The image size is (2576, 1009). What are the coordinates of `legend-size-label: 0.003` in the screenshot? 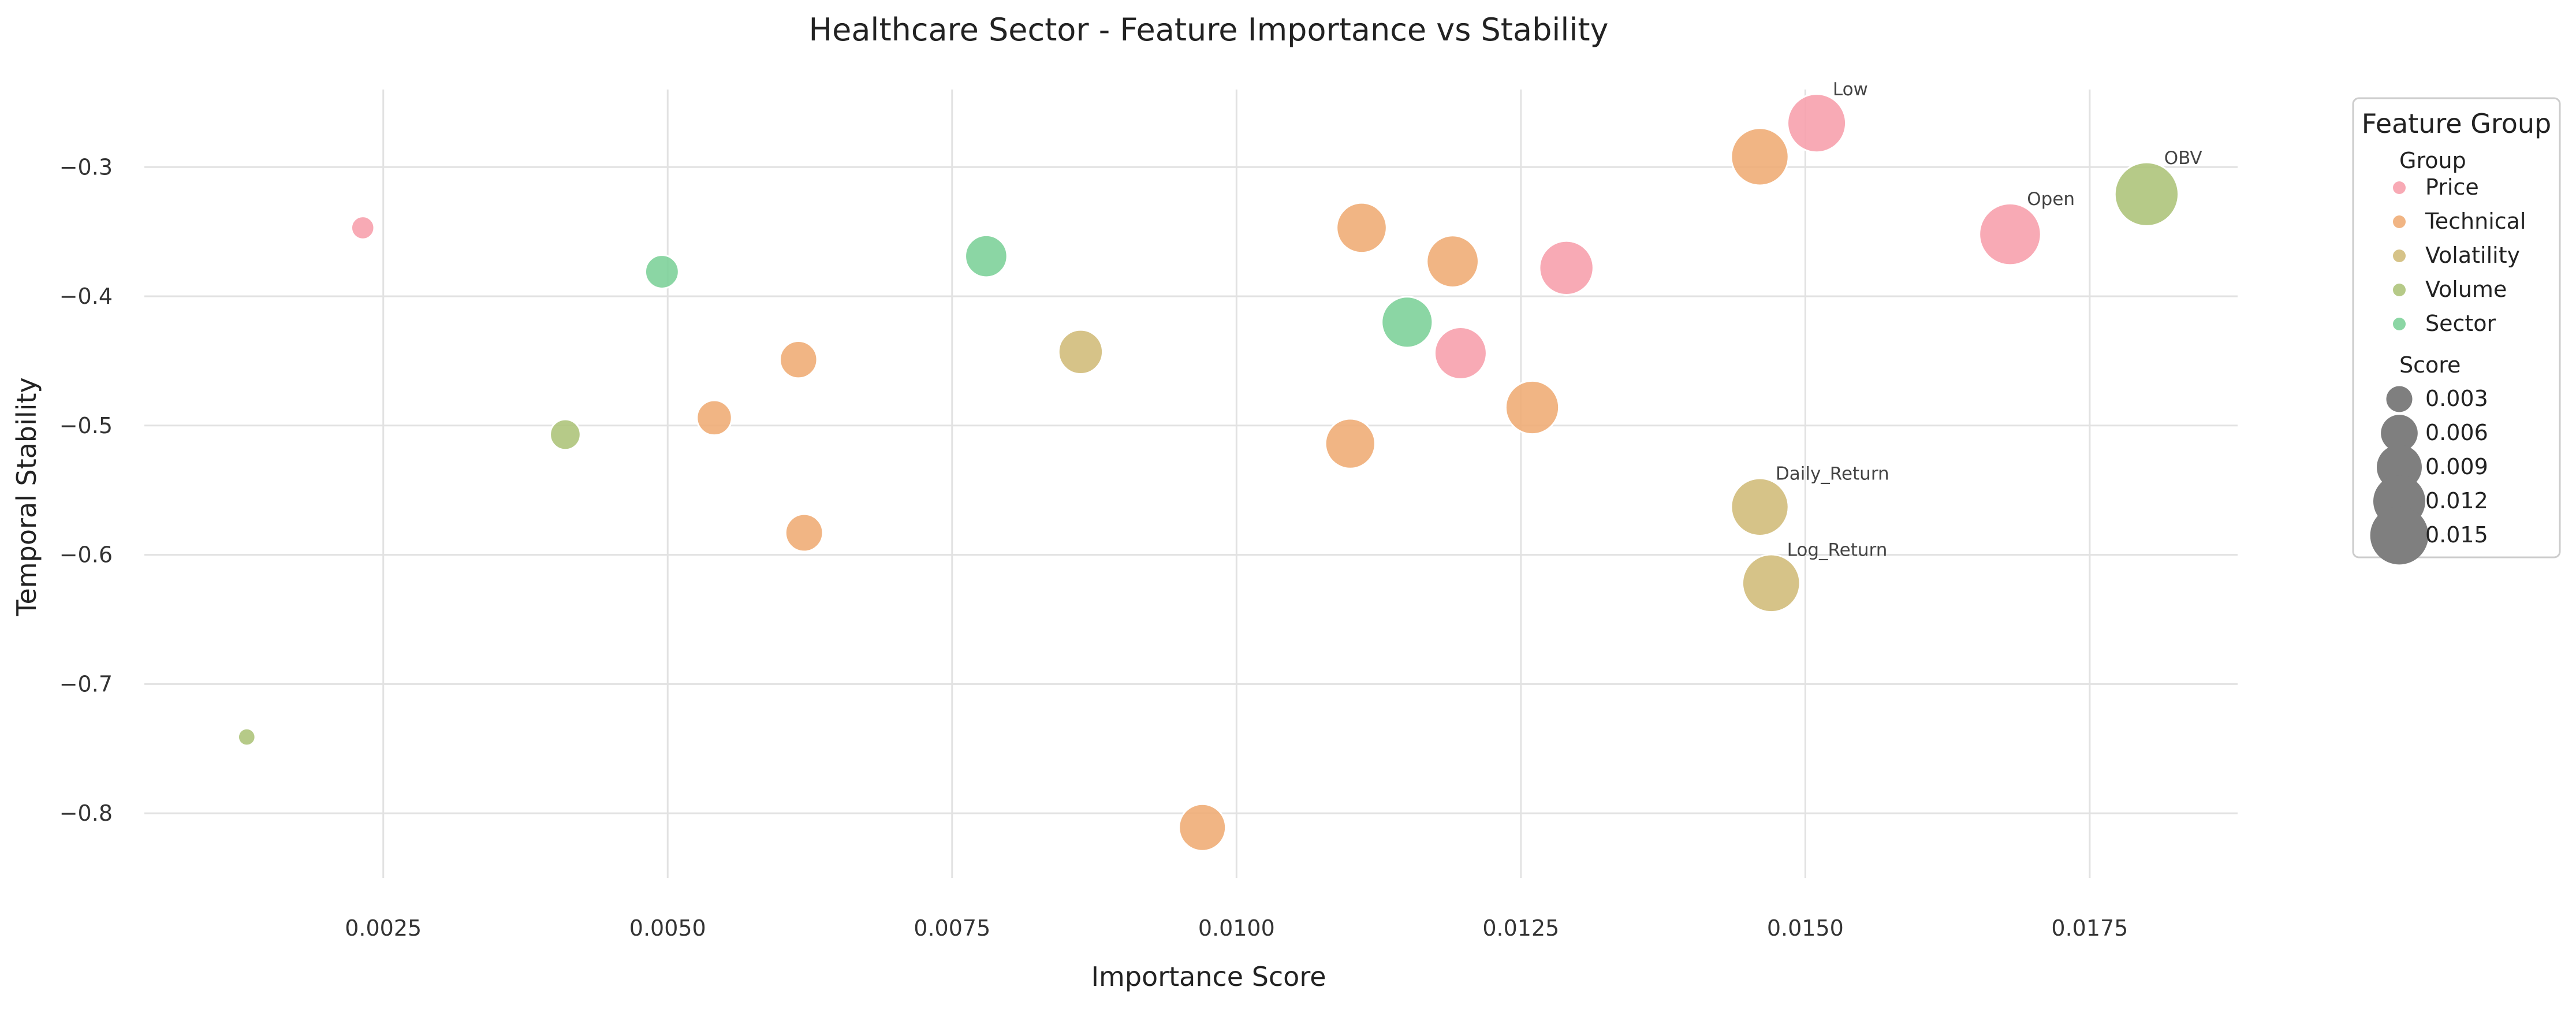 It's located at (2456, 399).